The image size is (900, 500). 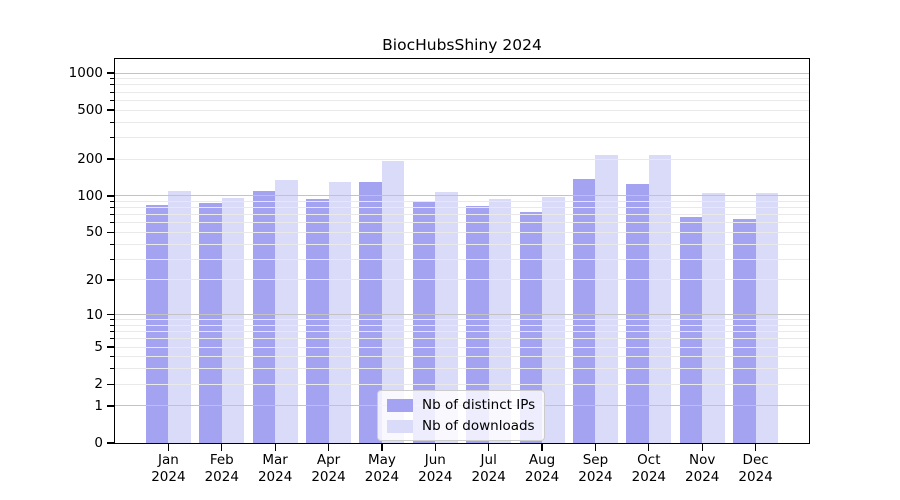 I want to click on bar-s2-nov, so click(x=713, y=317).